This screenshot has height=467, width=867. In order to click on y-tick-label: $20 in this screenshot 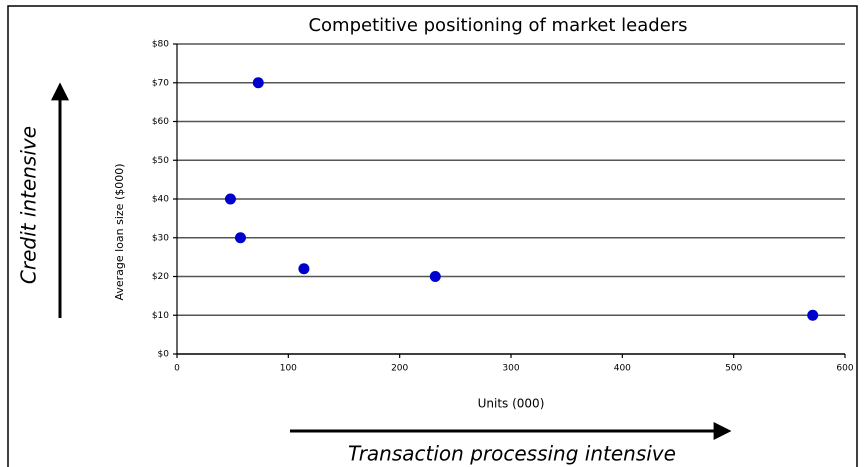, I will do `click(160, 277)`.